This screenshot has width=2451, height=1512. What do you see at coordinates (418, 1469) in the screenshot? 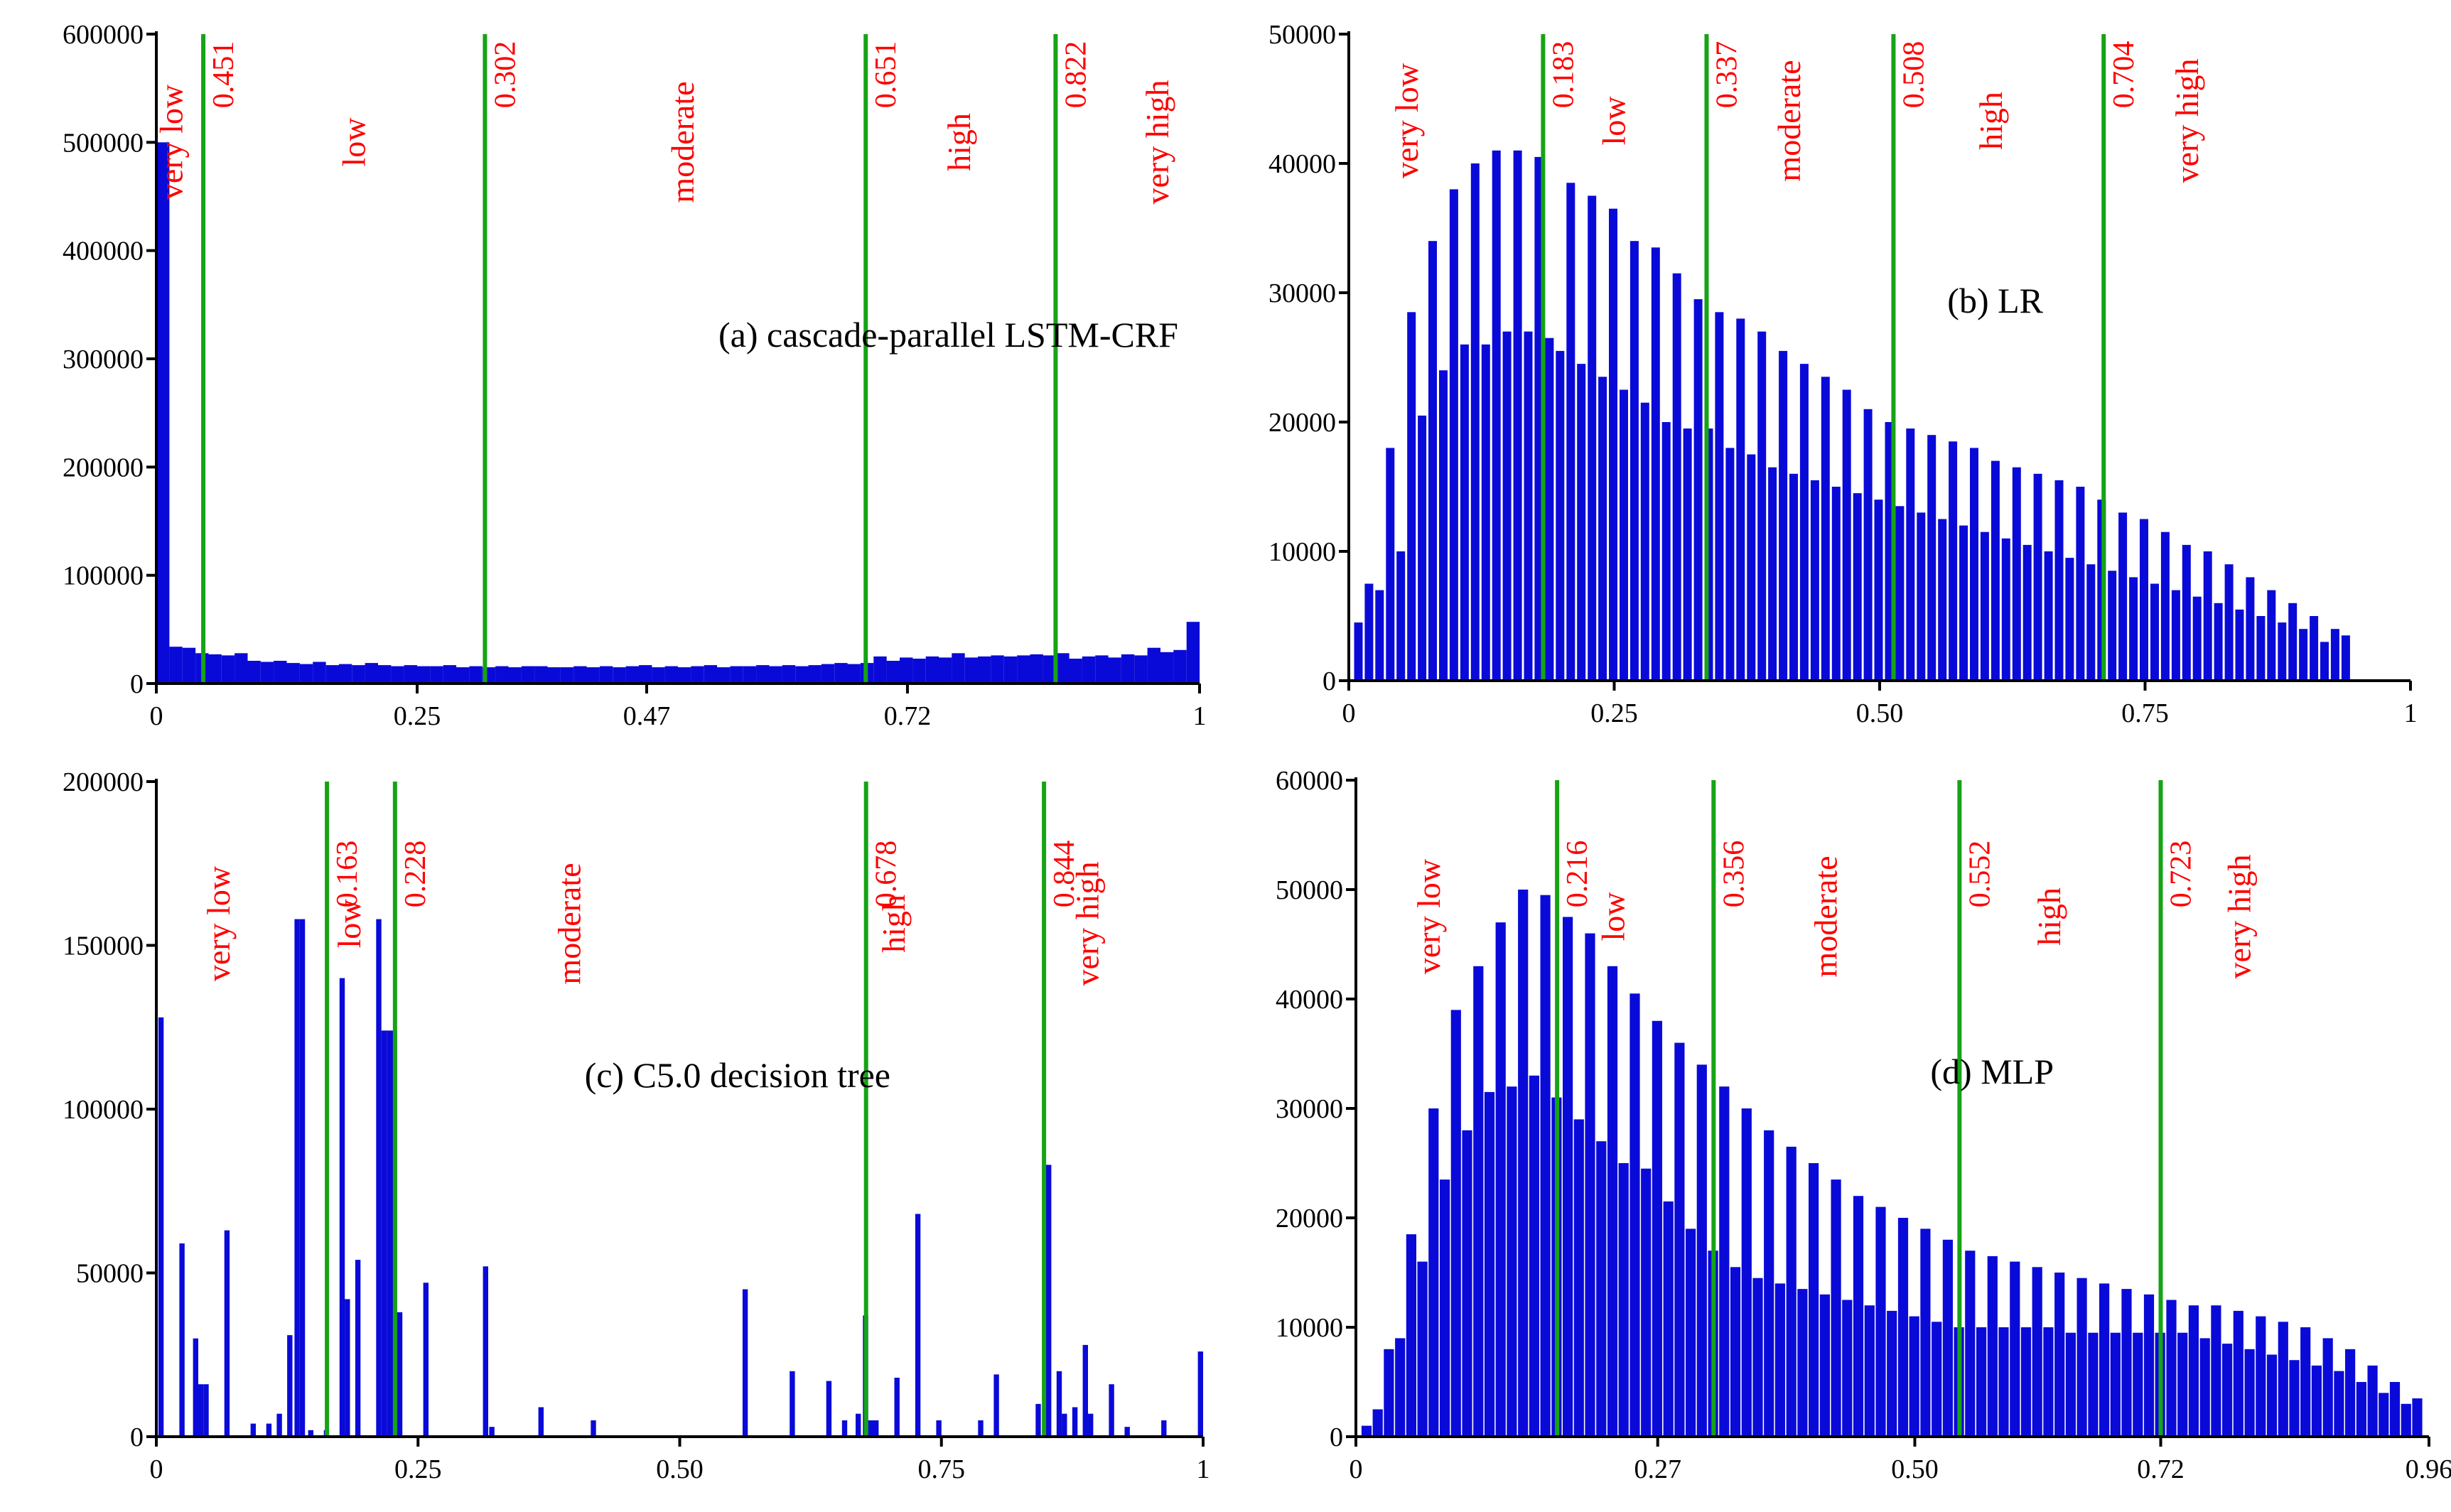
I see `x-tick-label: 0.25` at bounding box center [418, 1469].